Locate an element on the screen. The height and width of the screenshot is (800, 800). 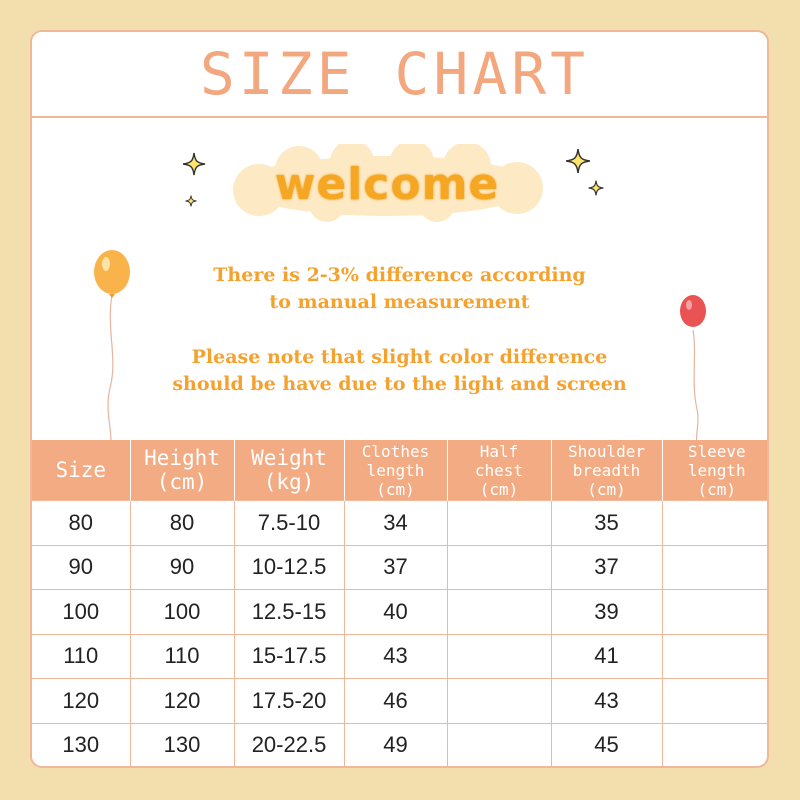
cell-weight: 12.5-15 is located at coordinates (288, 611).